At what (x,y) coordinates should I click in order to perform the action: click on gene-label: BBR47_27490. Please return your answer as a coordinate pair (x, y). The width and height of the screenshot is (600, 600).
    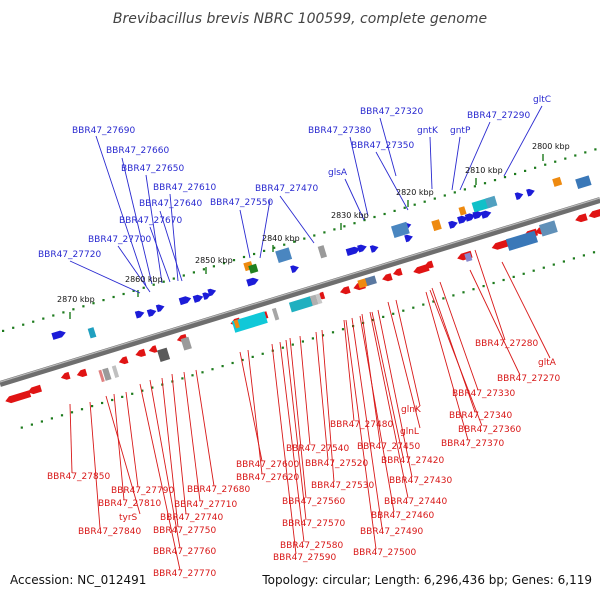
    Looking at the image, I should click on (391, 532).